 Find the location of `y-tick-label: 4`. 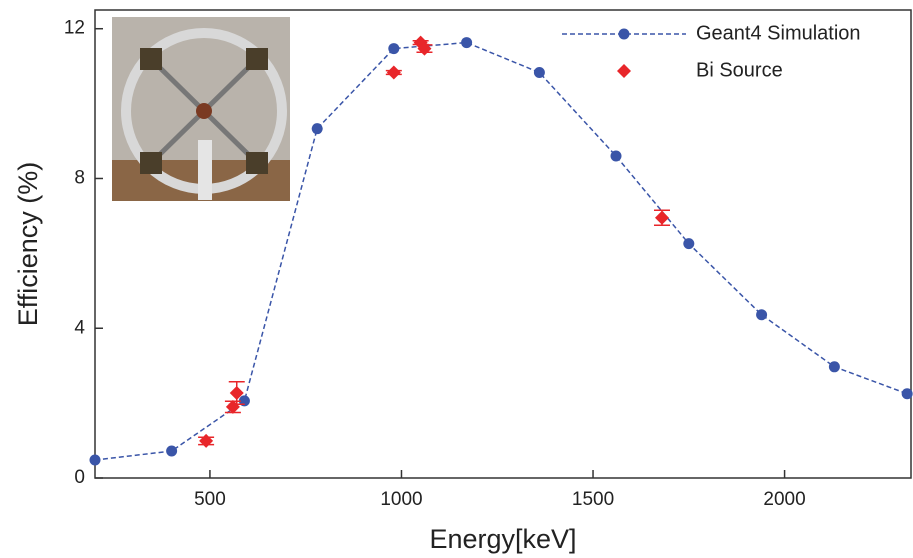

y-tick-label: 4 is located at coordinates (79, 327).